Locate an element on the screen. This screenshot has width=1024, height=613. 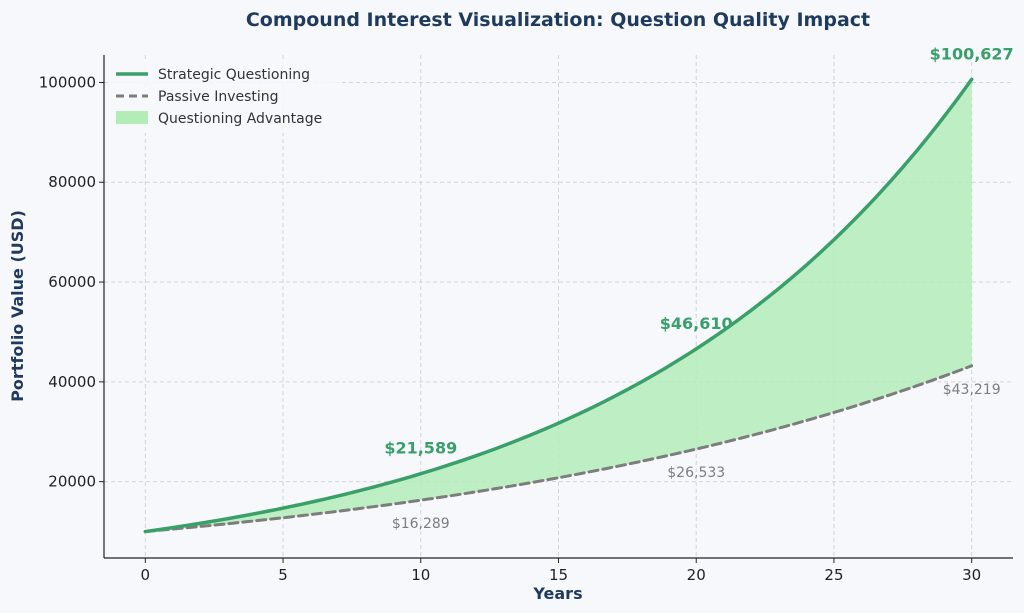
annotation-label-5: $43,219 is located at coordinates (972, 390).